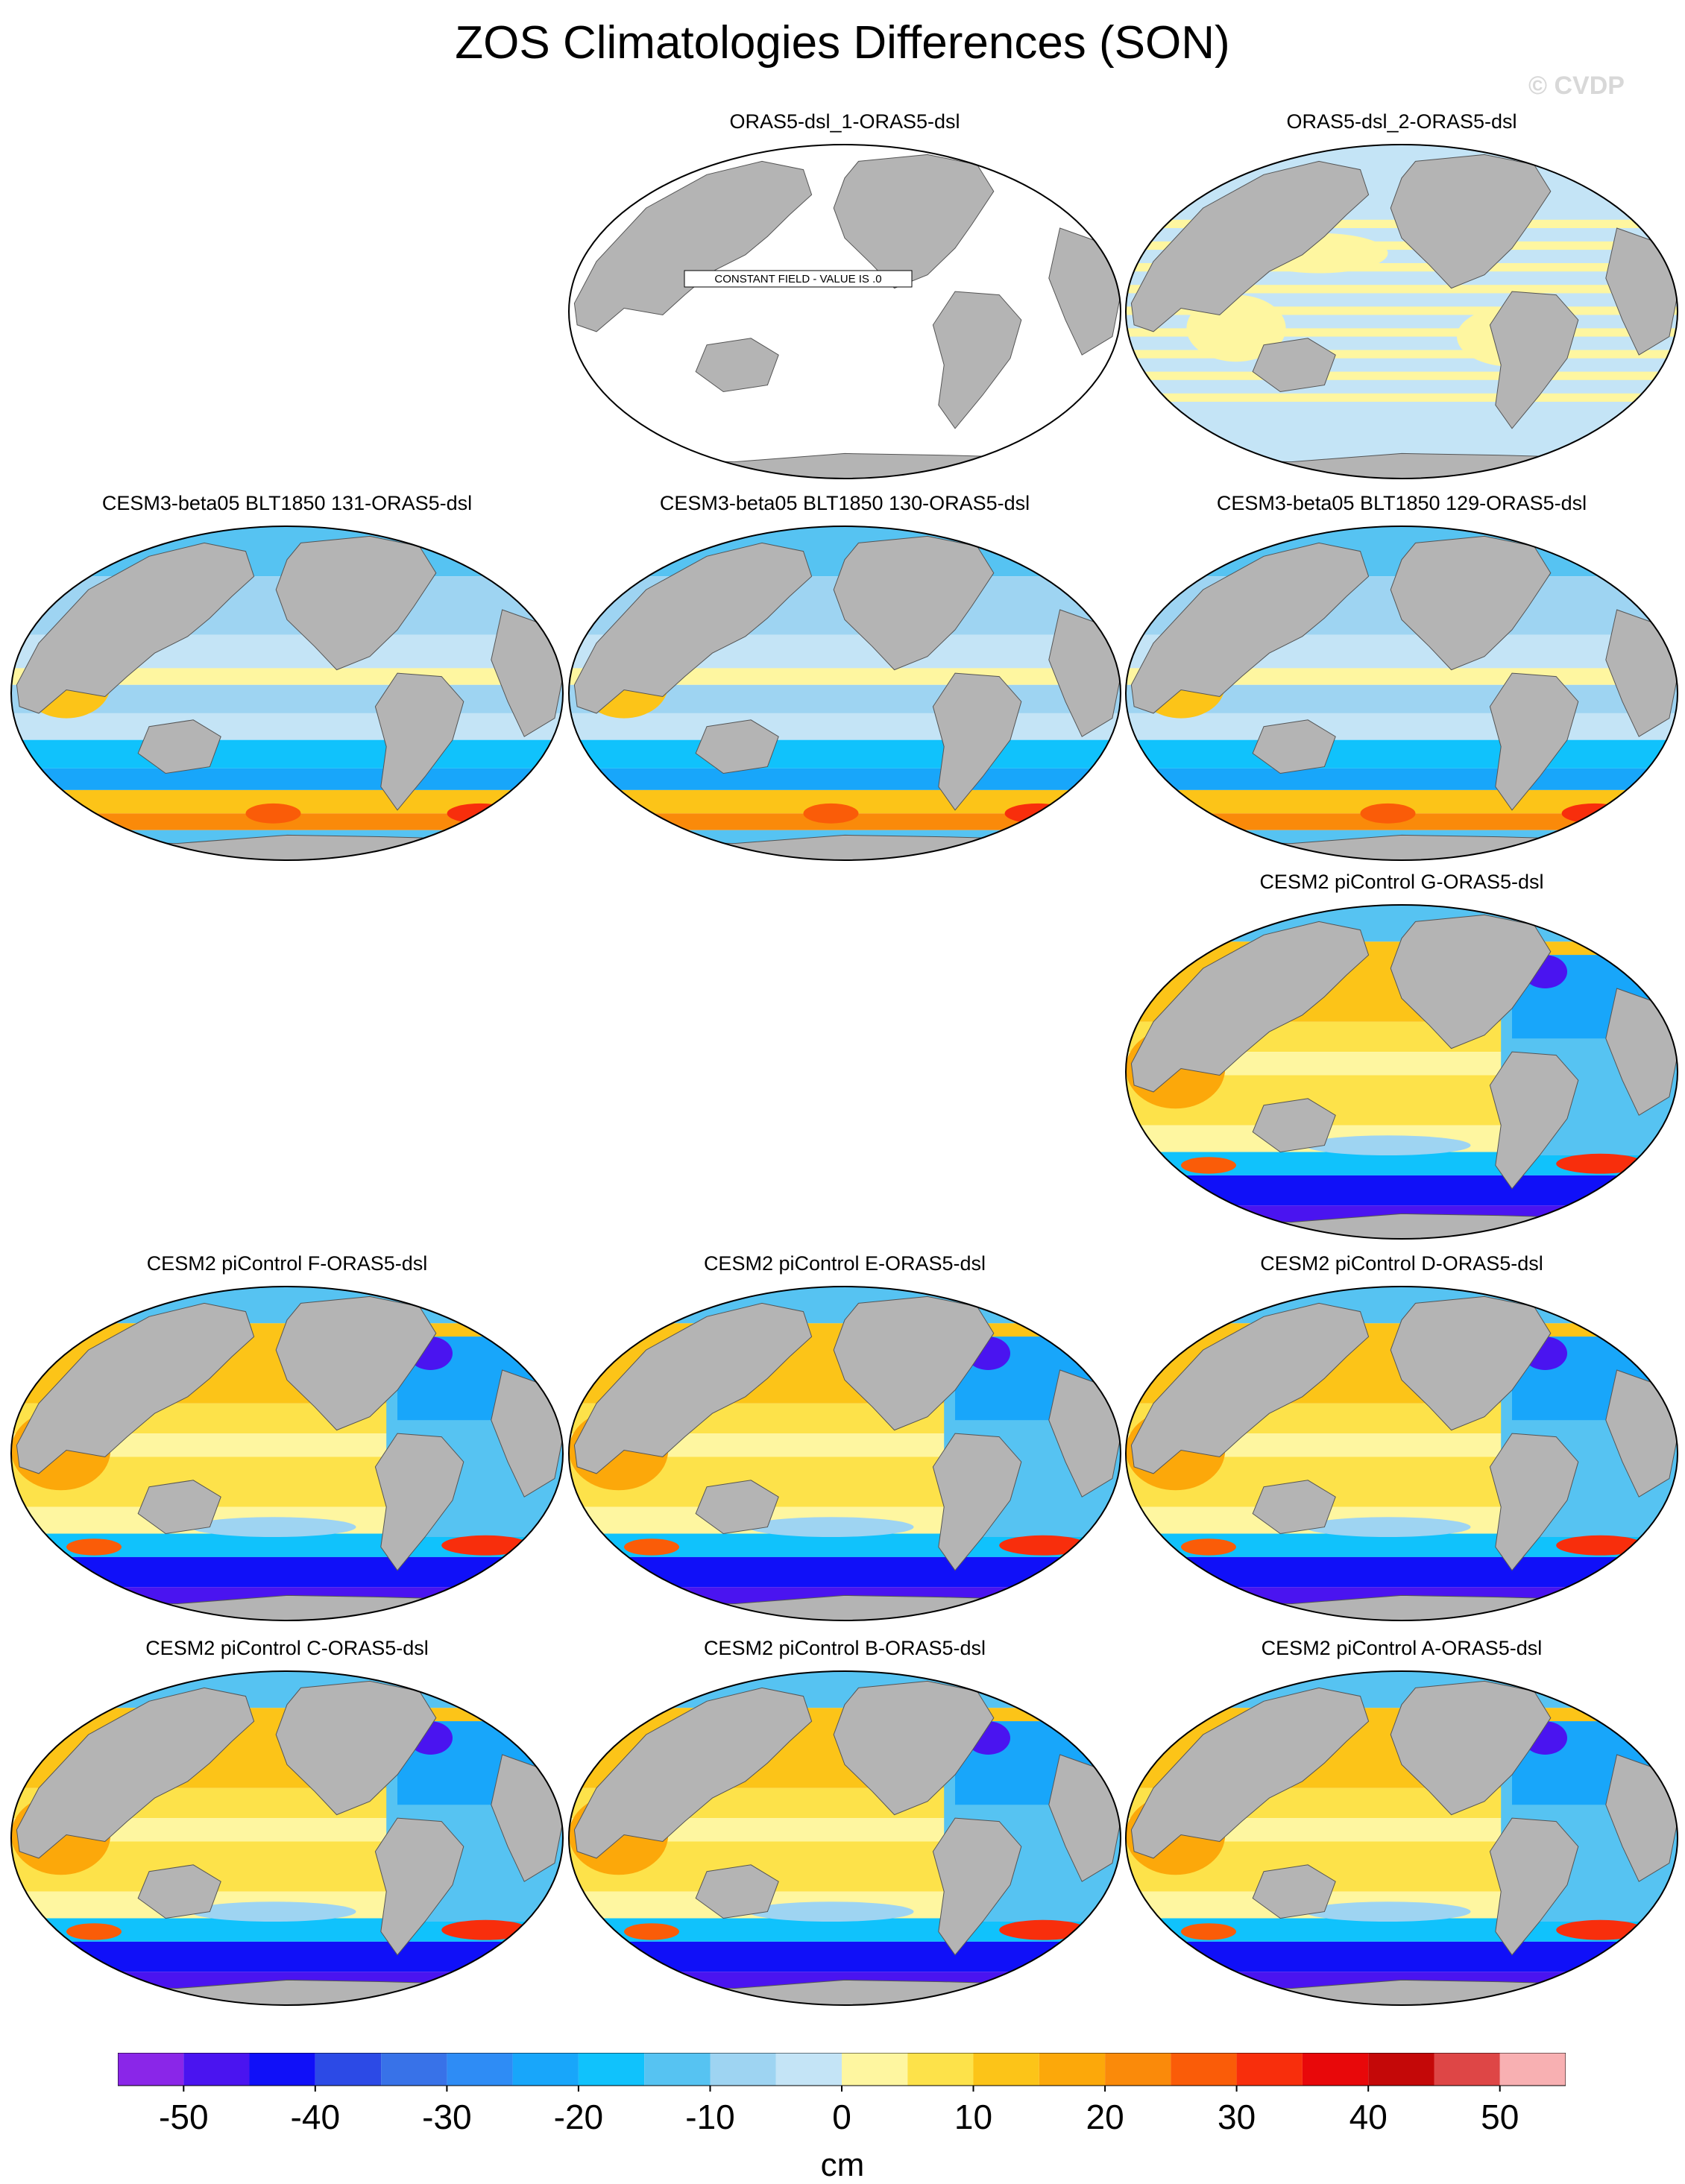  I want to click on map-panel-title: CESM2 piControl C-ORAS5-dsl, so click(287, 1648).